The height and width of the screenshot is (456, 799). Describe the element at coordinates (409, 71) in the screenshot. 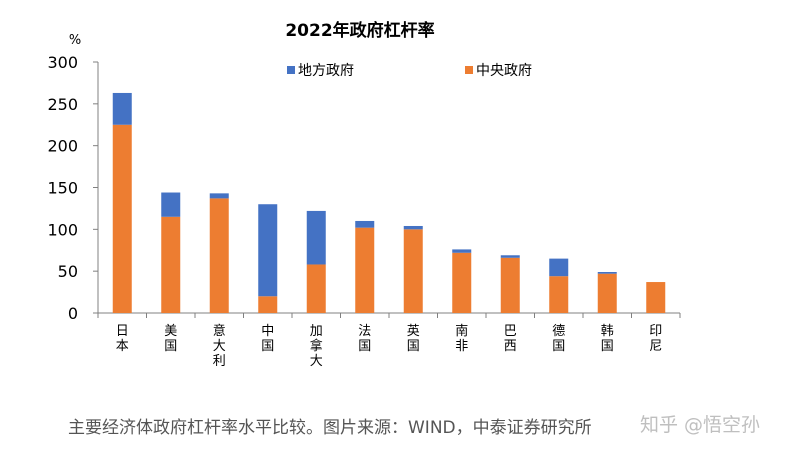

I see `legend: 地方政府 中央政府` at that location.